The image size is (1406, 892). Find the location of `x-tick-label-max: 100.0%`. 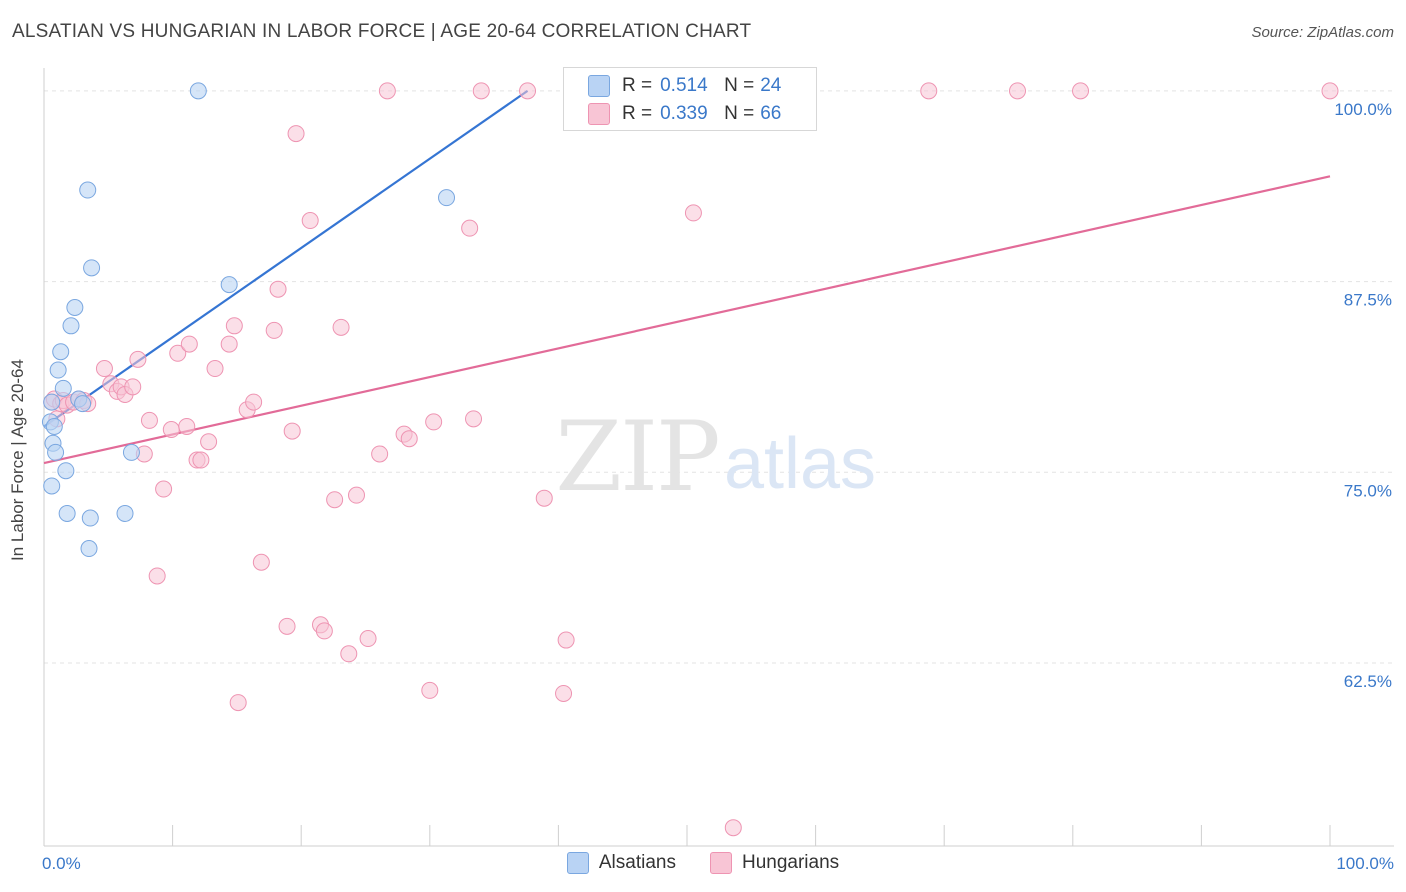

x-tick-label-max: 100.0% is located at coordinates (1365, 863).